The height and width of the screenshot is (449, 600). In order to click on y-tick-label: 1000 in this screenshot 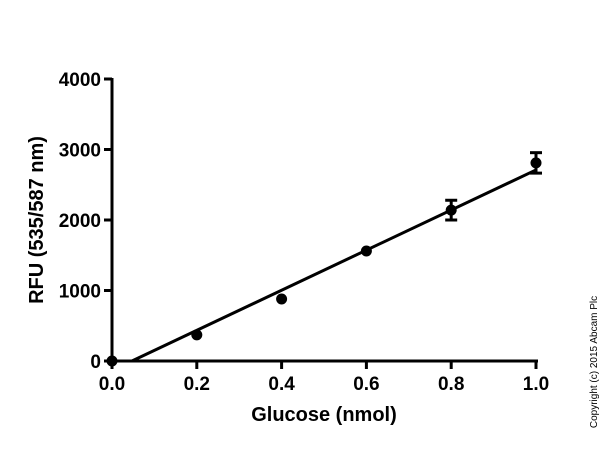, I will do `click(80, 292)`.